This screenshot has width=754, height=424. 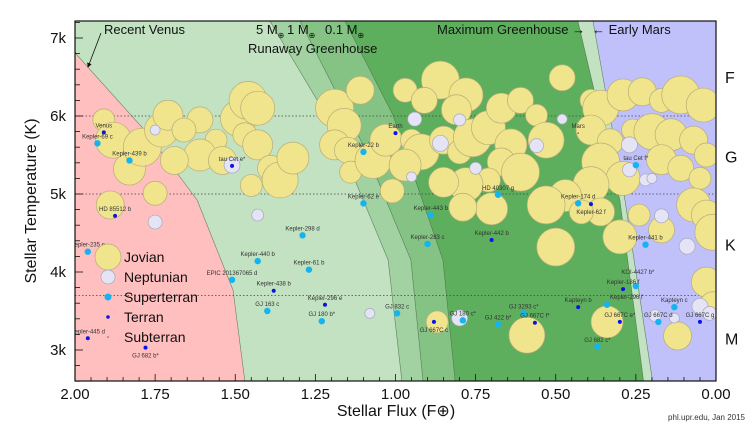 I want to click on planet-dot-tau-cet-e, so click(x=232, y=165).